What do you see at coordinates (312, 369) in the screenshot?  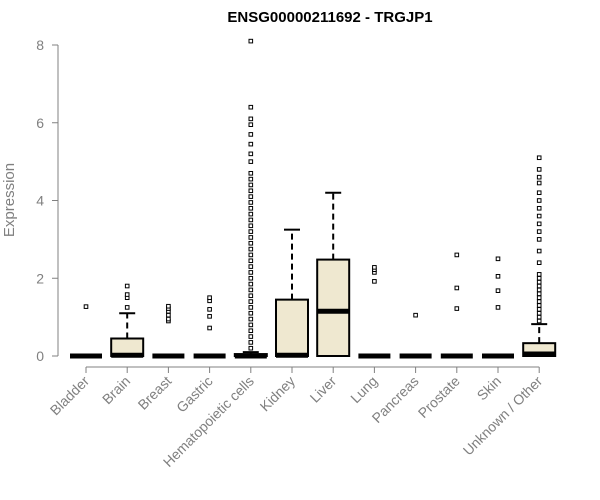 I see `x-axis` at bounding box center [312, 369].